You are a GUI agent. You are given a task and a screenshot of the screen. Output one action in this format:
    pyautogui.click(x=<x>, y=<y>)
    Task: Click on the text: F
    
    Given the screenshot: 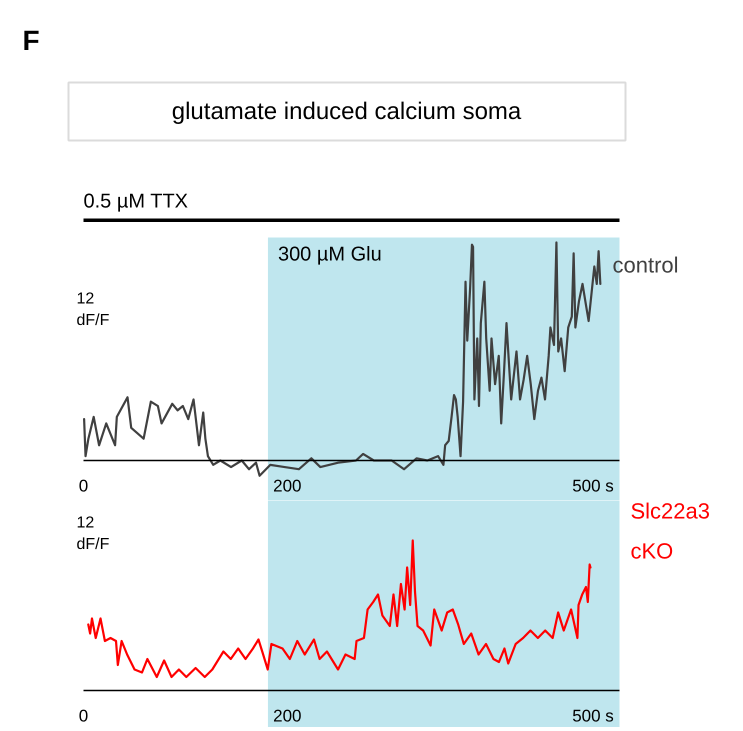 What is the action you would take?
    pyautogui.click(x=31, y=40)
    